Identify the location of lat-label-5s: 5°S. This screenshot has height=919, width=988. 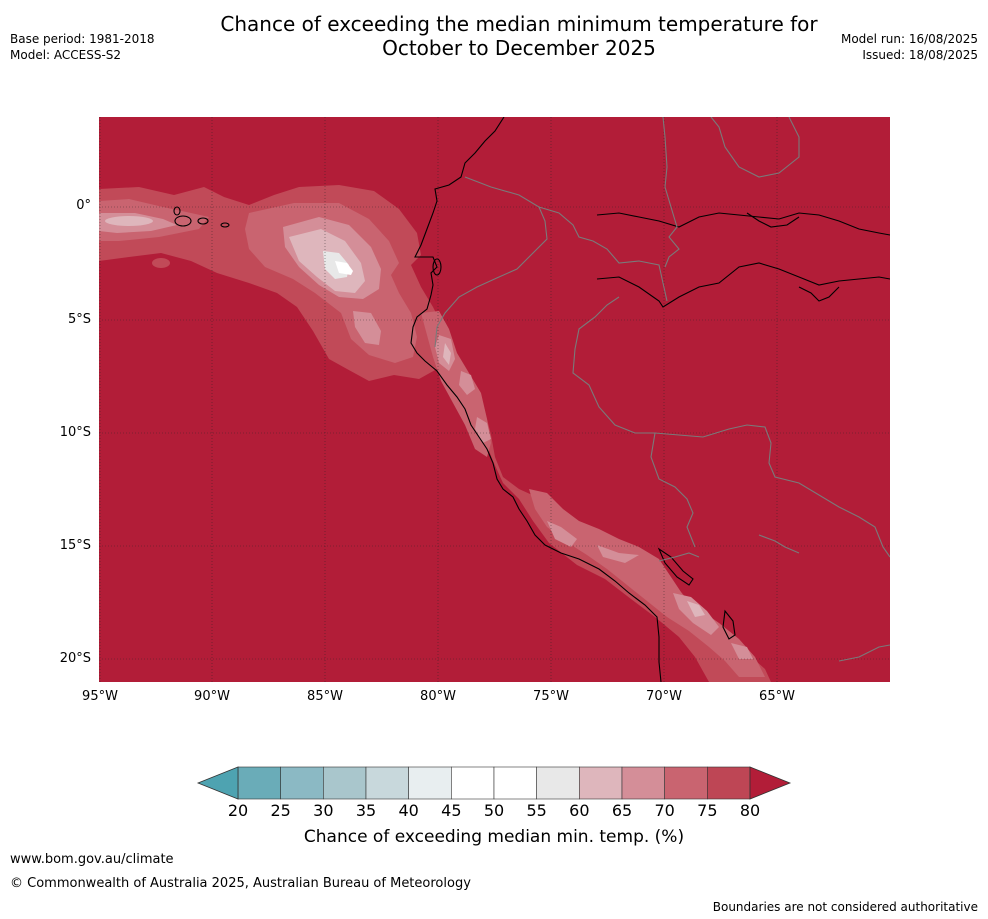
(79, 319).